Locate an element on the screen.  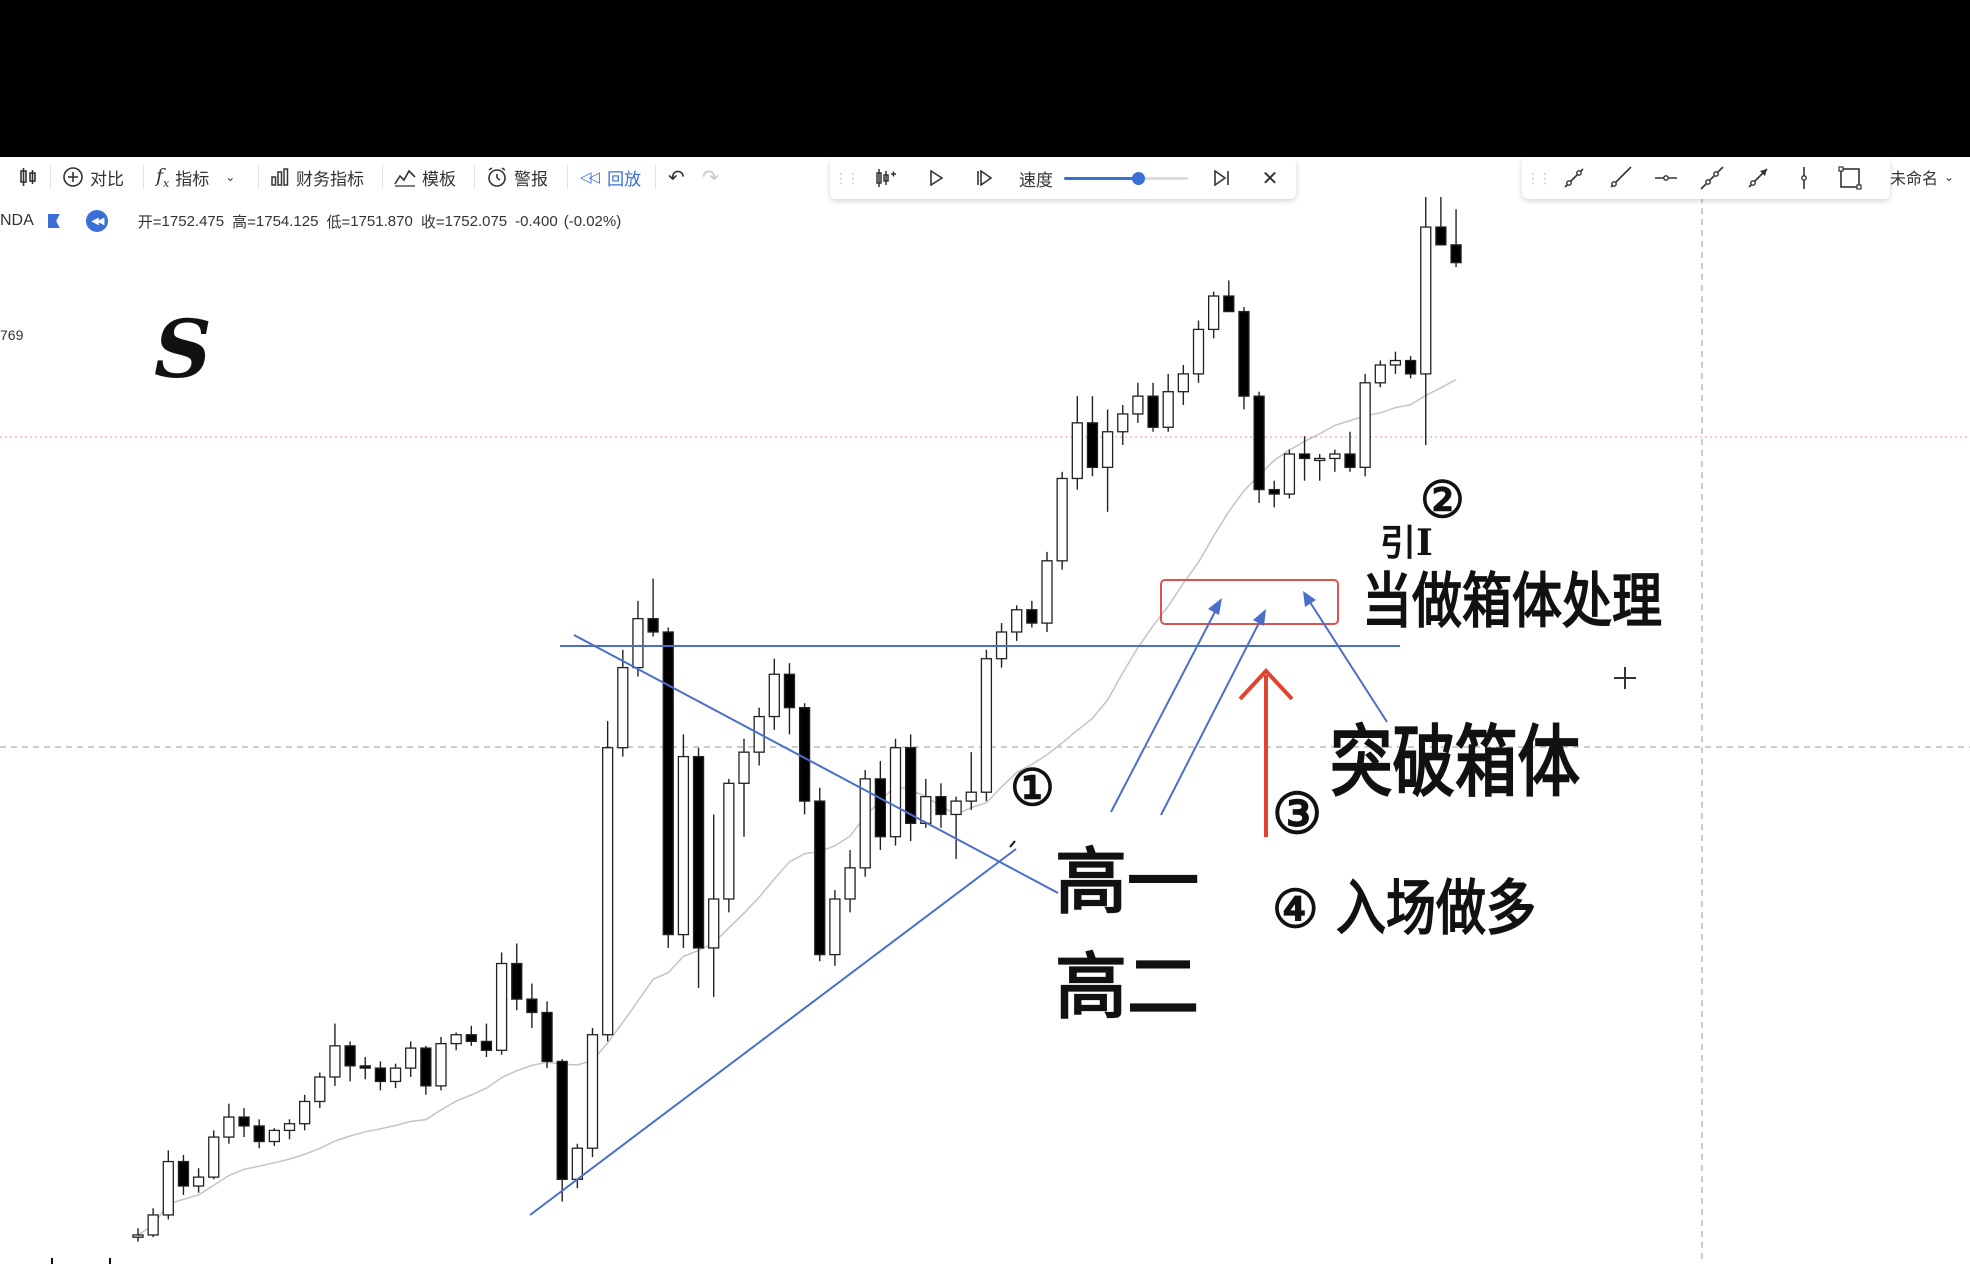
open-value: 1752.475 is located at coordinates (193, 221).